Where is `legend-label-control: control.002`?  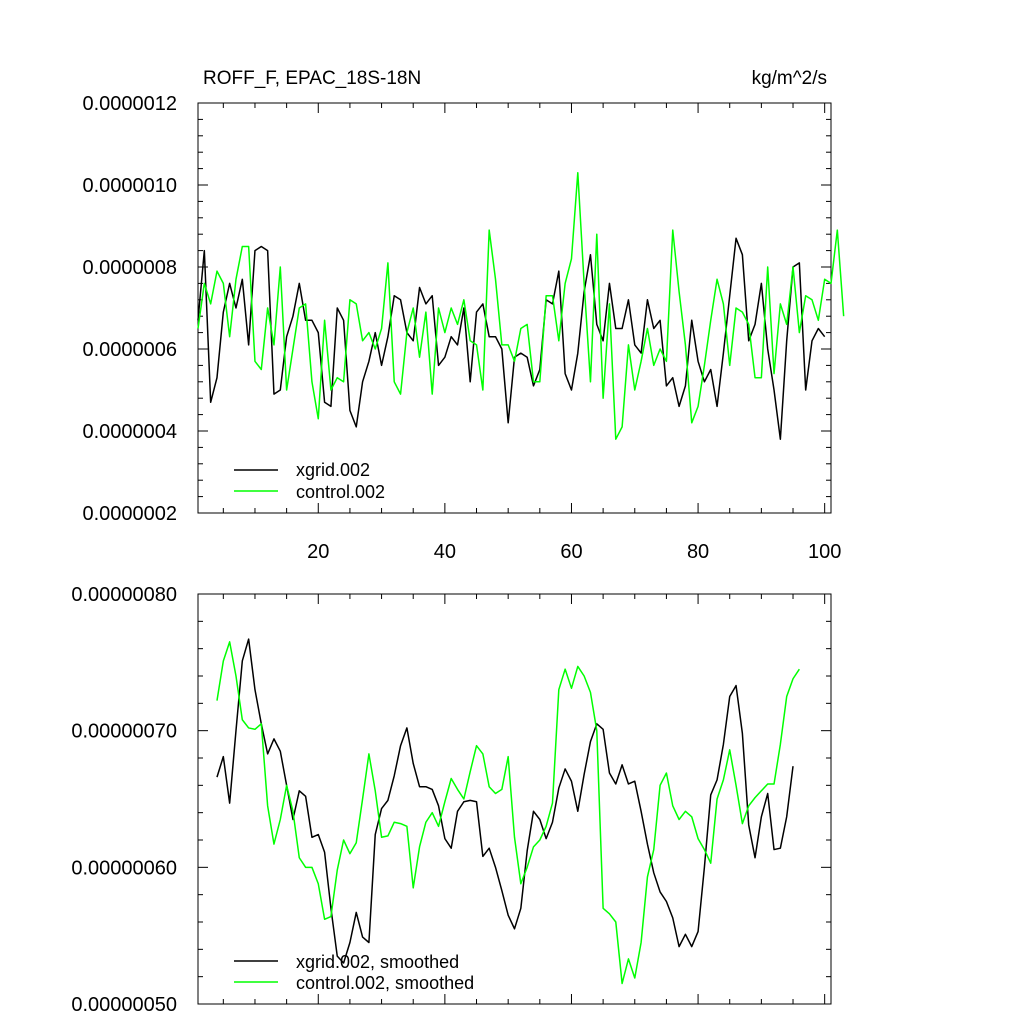
legend-label-control: control.002 is located at coordinates (340, 492).